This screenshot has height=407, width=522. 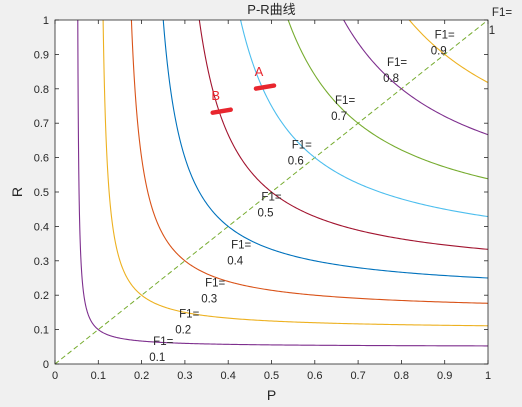 What do you see at coordinates (46, 365) in the screenshot?
I see `y-tick-label: 0` at bounding box center [46, 365].